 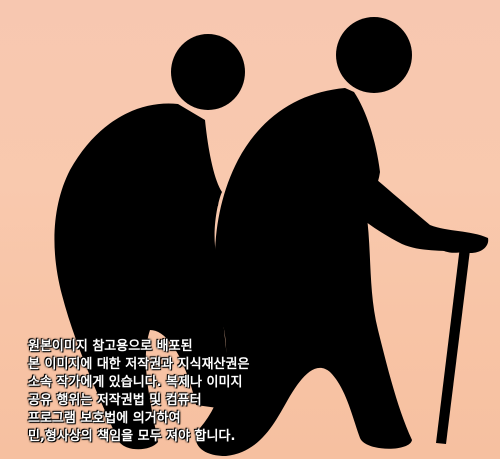 What do you see at coordinates (179, 179) in the screenshot?
I see `left-figure-arm` at bounding box center [179, 179].